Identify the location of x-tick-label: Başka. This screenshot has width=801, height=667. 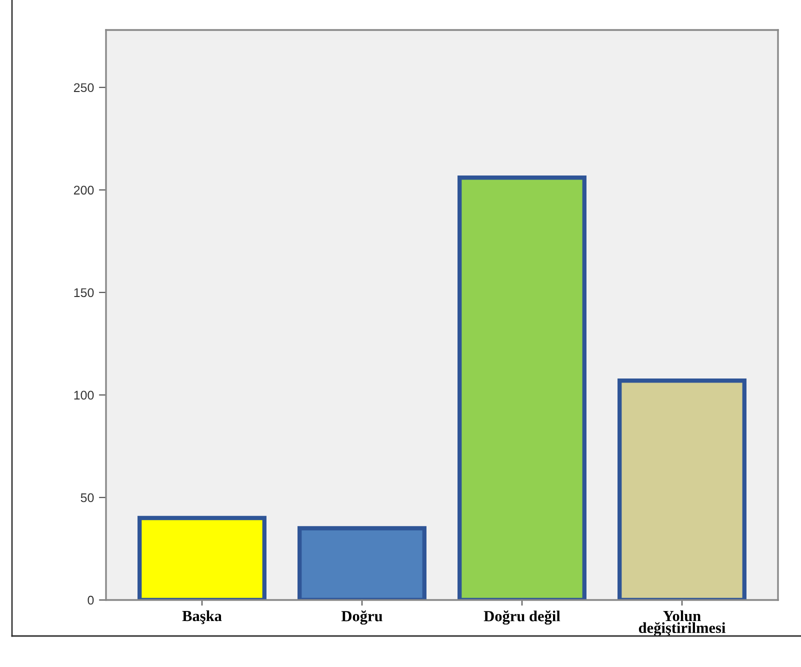
(202, 617).